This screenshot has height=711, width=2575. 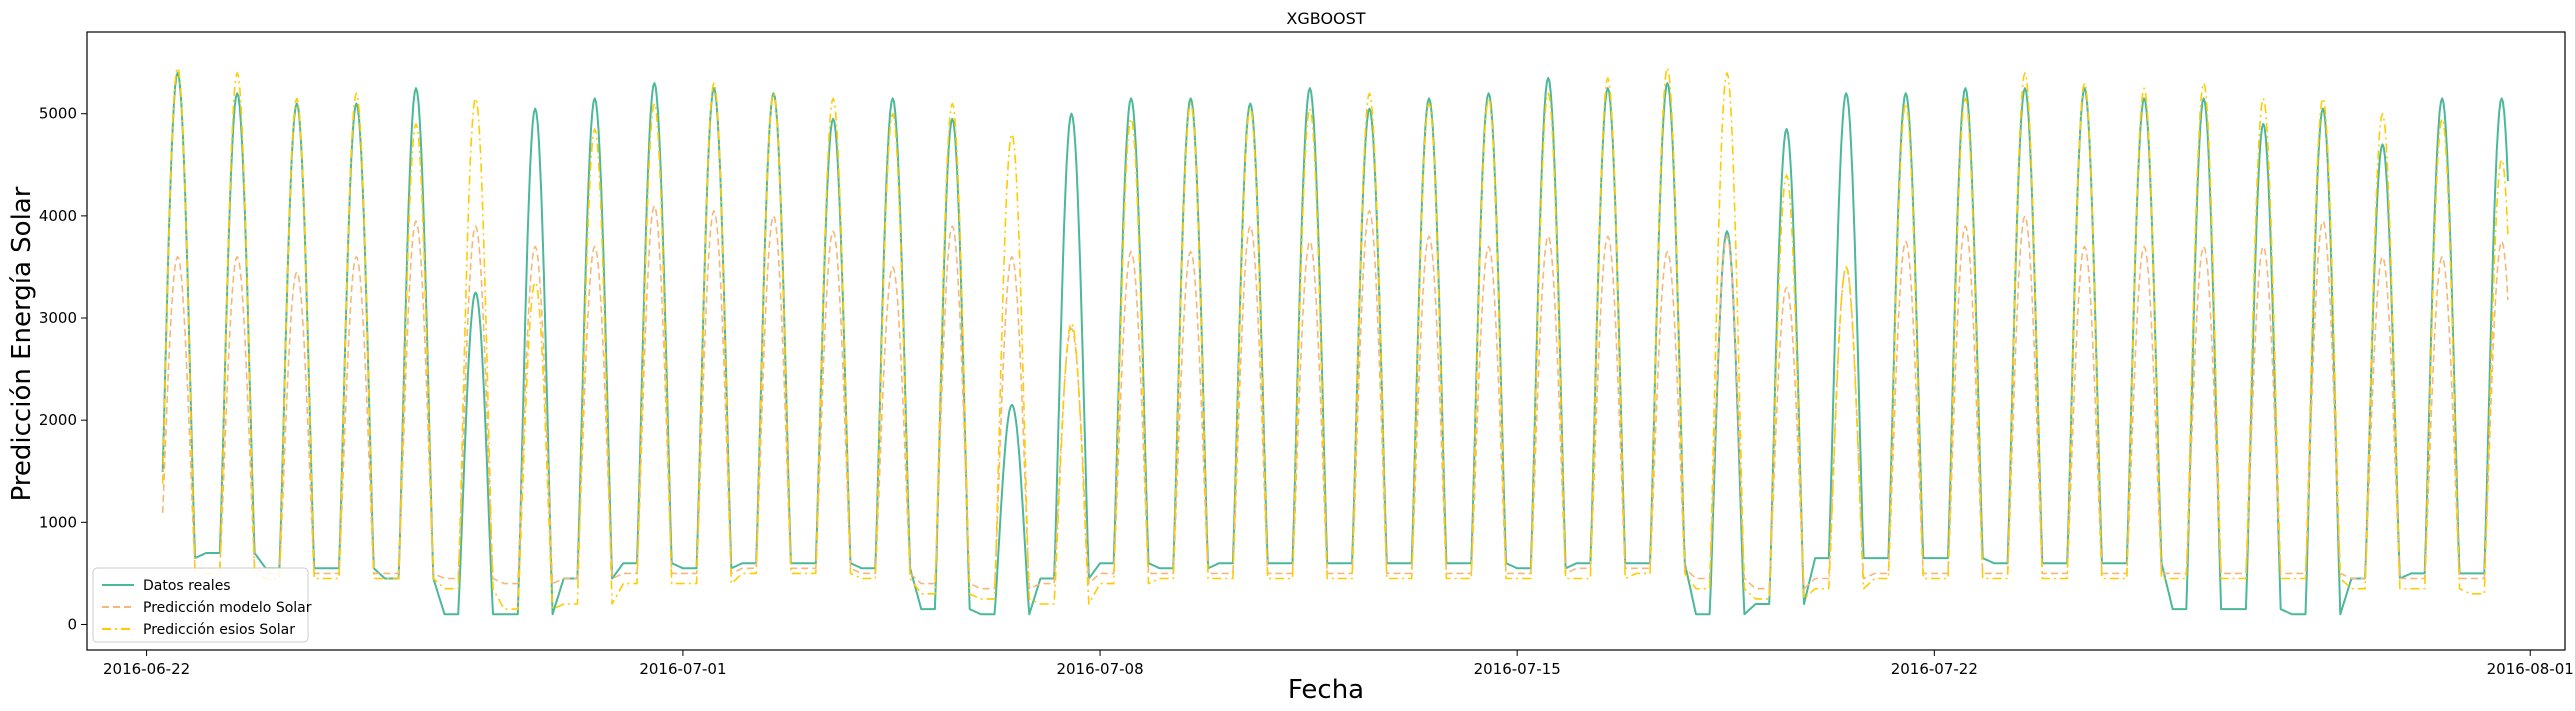 I want to click on y-axis-label: Predicción Energía Solar, so click(x=22, y=343).